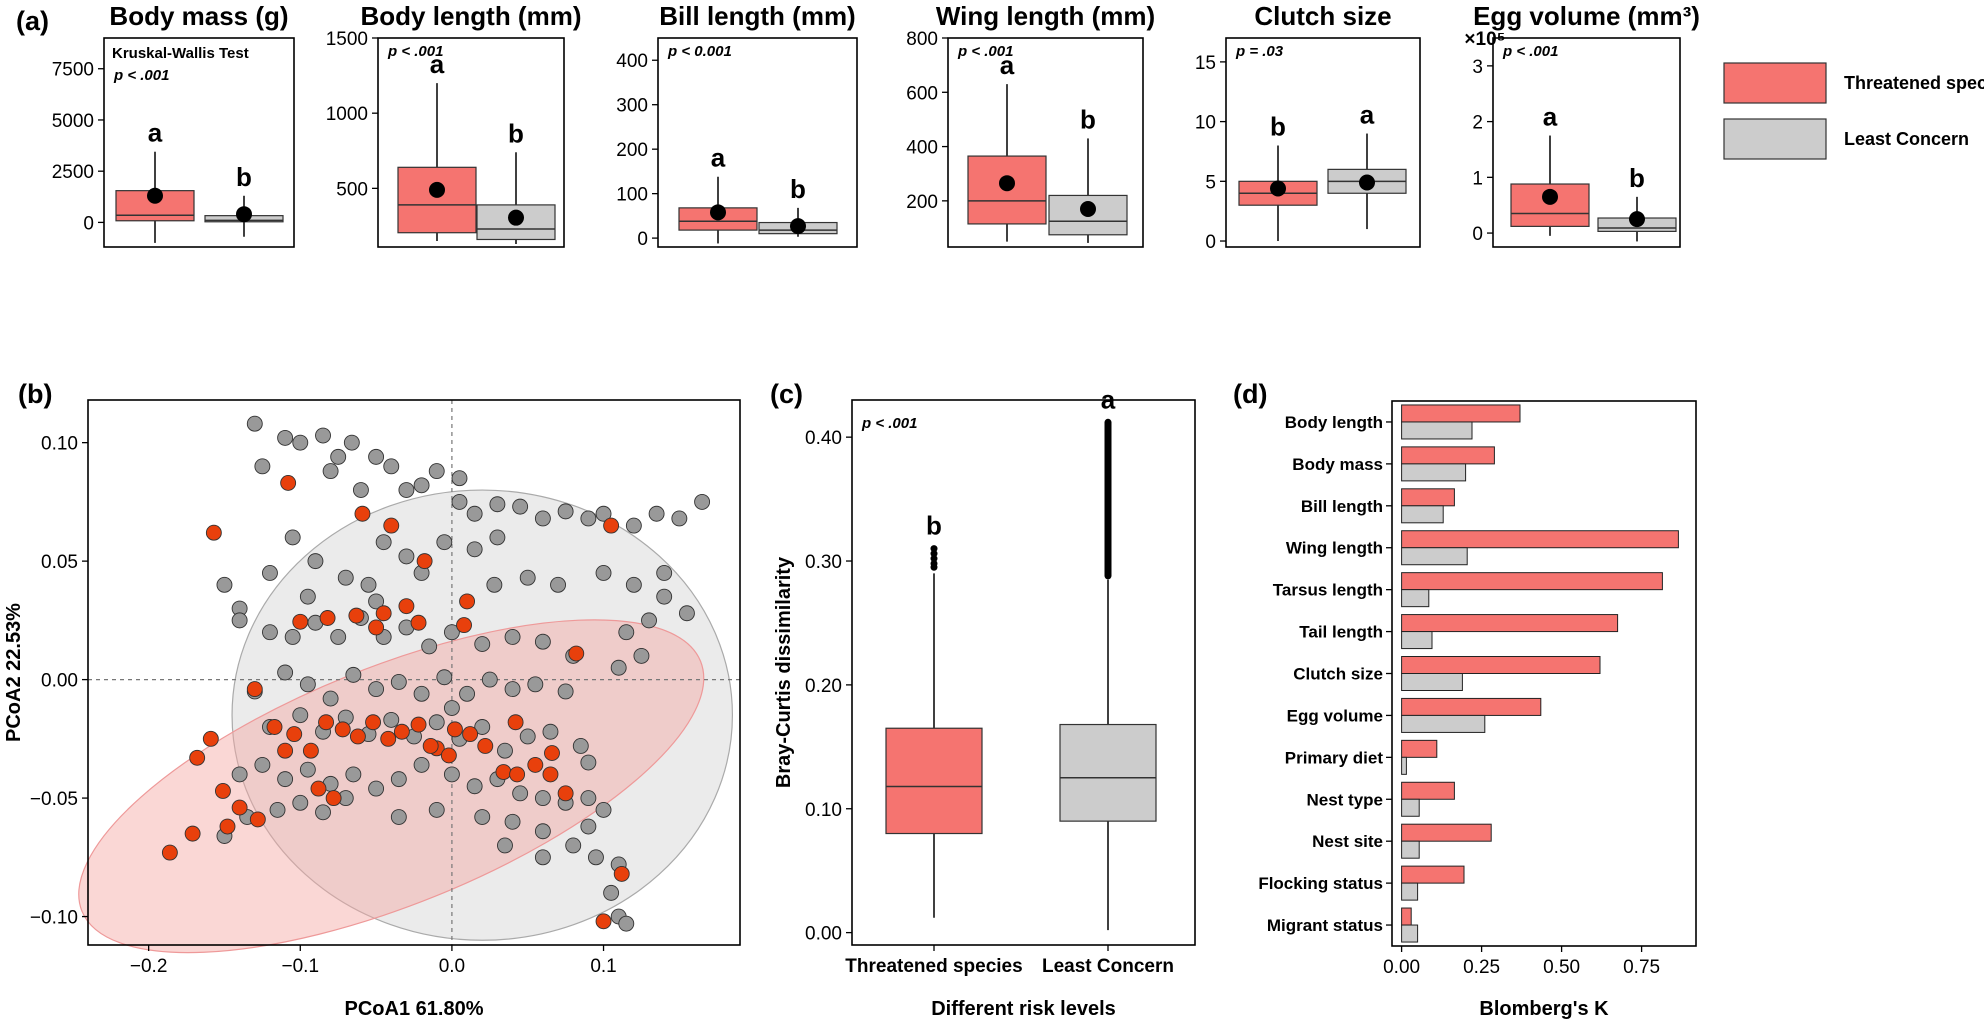 The image size is (1984, 1025). Describe the element at coordinates (1335, 715) in the screenshot. I see `category-label: Egg volume` at that location.